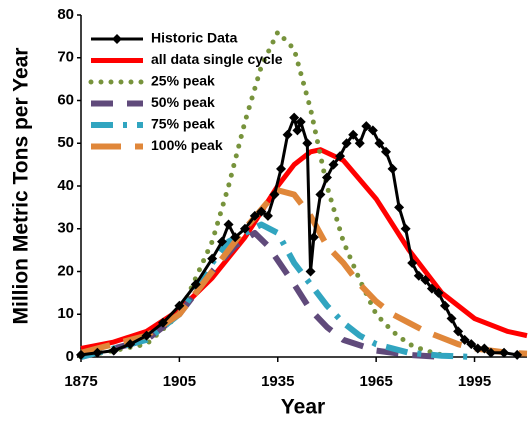 This screenshot has height=425, width=529. I want to click on y-tick-label: 60, so click(65, 99).